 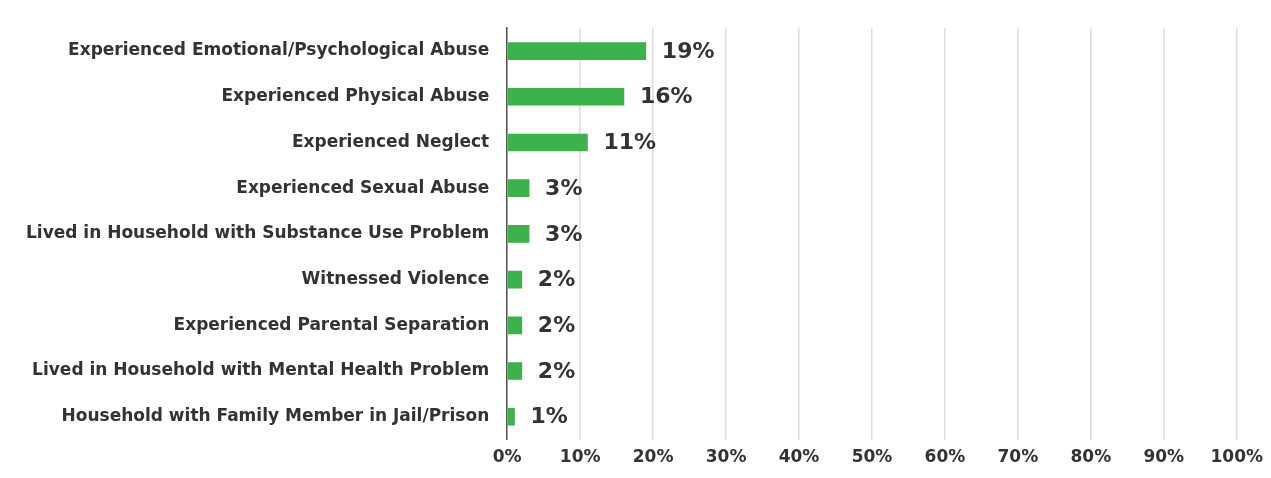 What do you see at coordinates (726, 456) in the screenshot?
I see `x-tick-label: 30%` at bounding box center [726, 456].